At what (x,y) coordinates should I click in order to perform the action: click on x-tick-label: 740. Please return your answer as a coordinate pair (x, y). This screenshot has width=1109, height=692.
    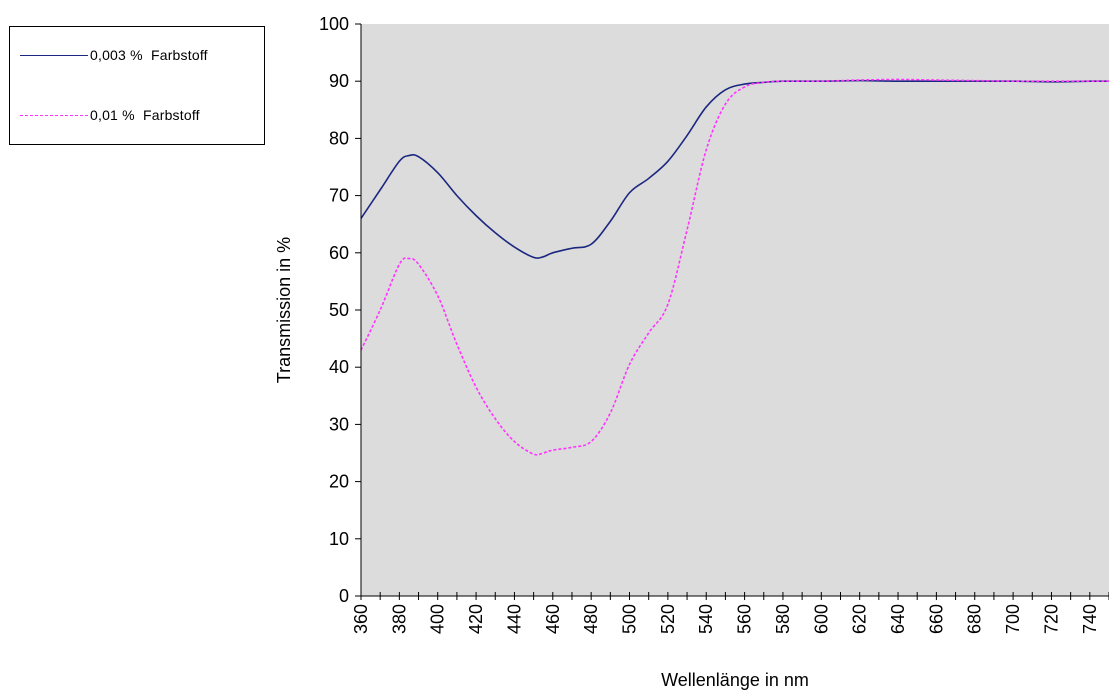
    Looking at the image, I should click on (1090, 619).